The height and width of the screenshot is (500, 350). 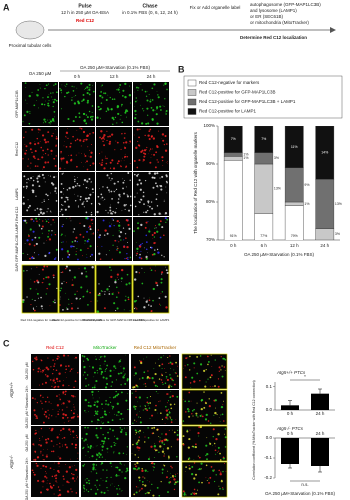 I want to click on micrograph, so click(x=77, y=104).